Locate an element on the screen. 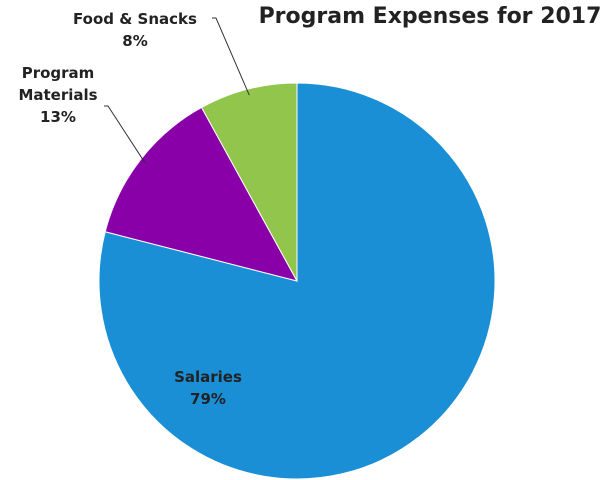  category-label: Salaries is located at coordinates (208, 377).